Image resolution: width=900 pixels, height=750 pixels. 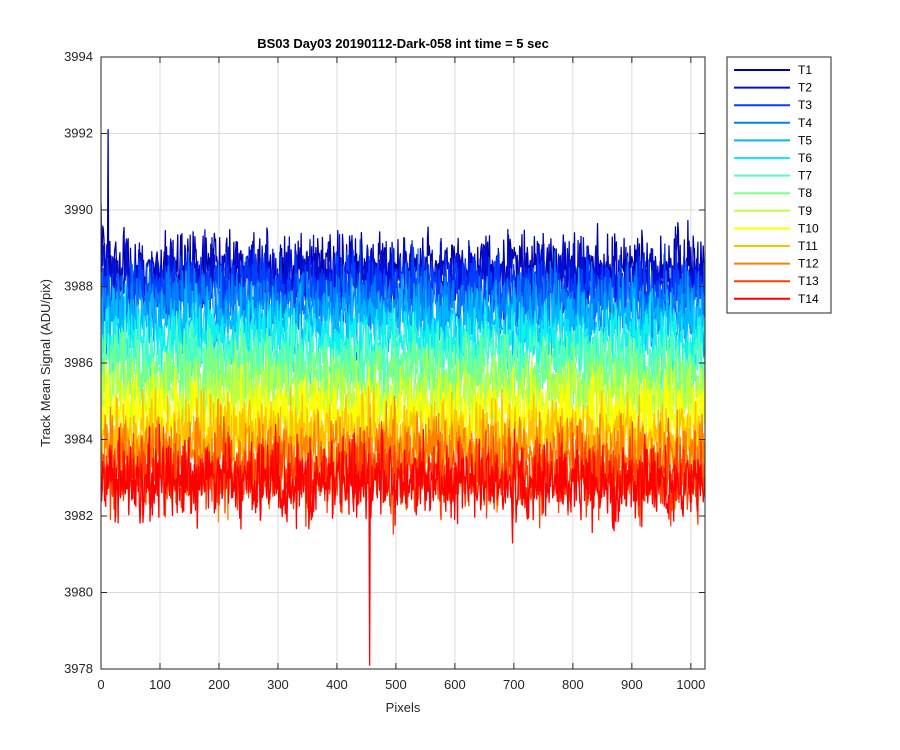 I want to click on legend-label: T9, so click(x=805, y=211).